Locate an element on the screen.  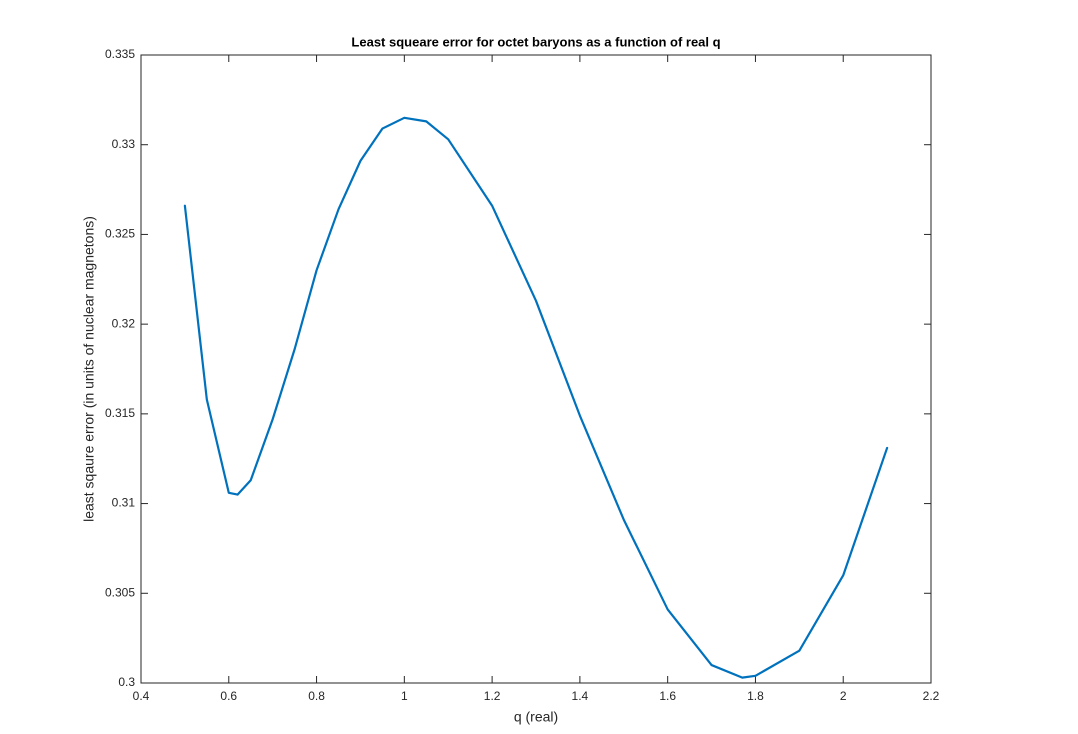
x-tick-label: 0.8 is located at coordinates (316, 696).